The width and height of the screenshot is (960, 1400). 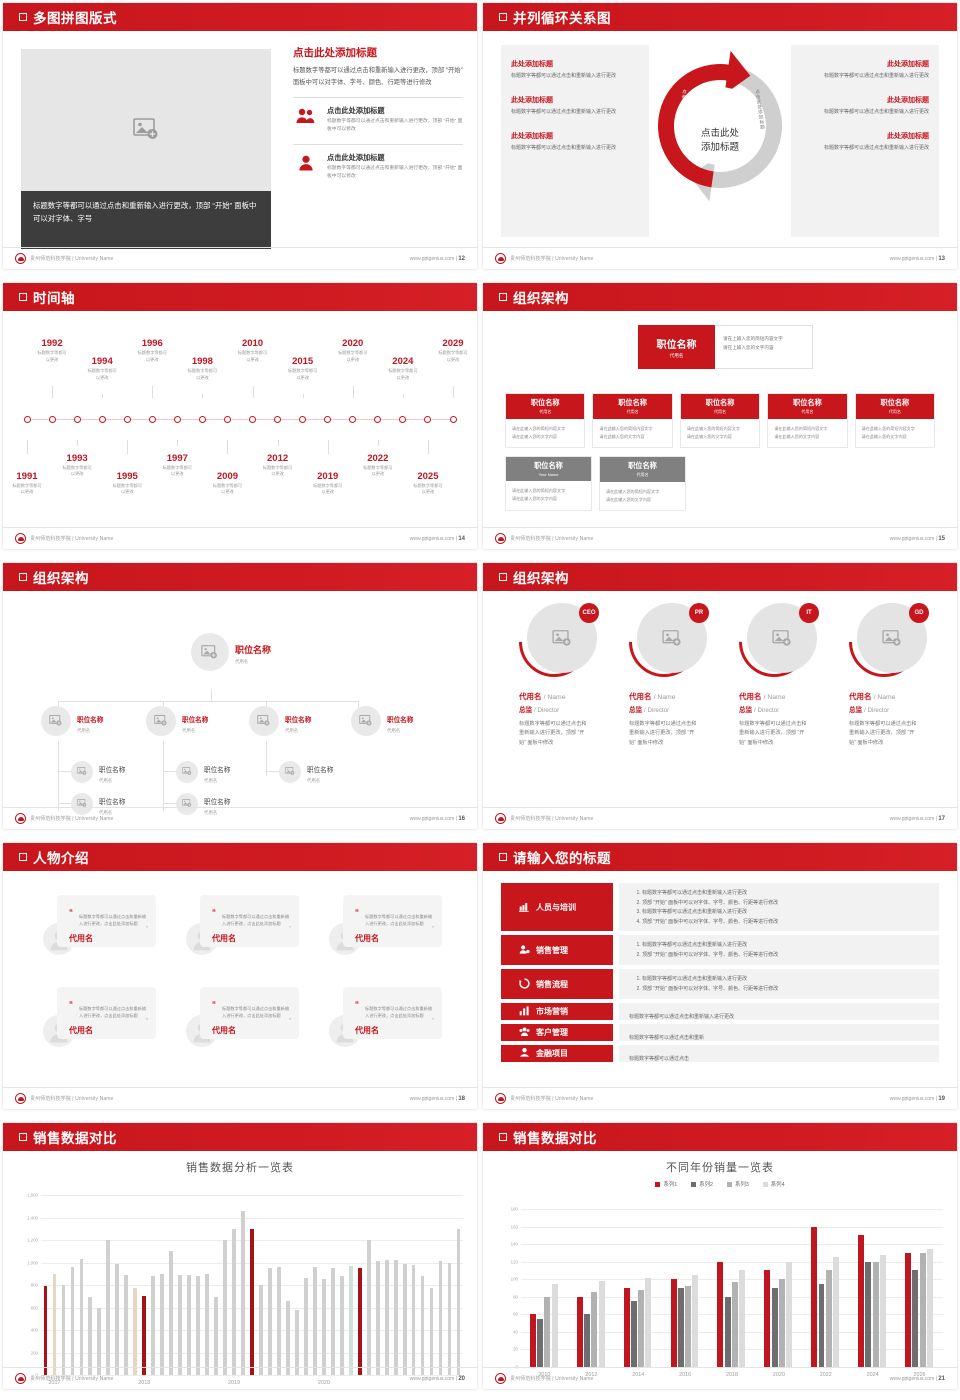 I want to click on timeline-entry: 2019 标题数字等都可 以更改, so click(x=328, y=483).